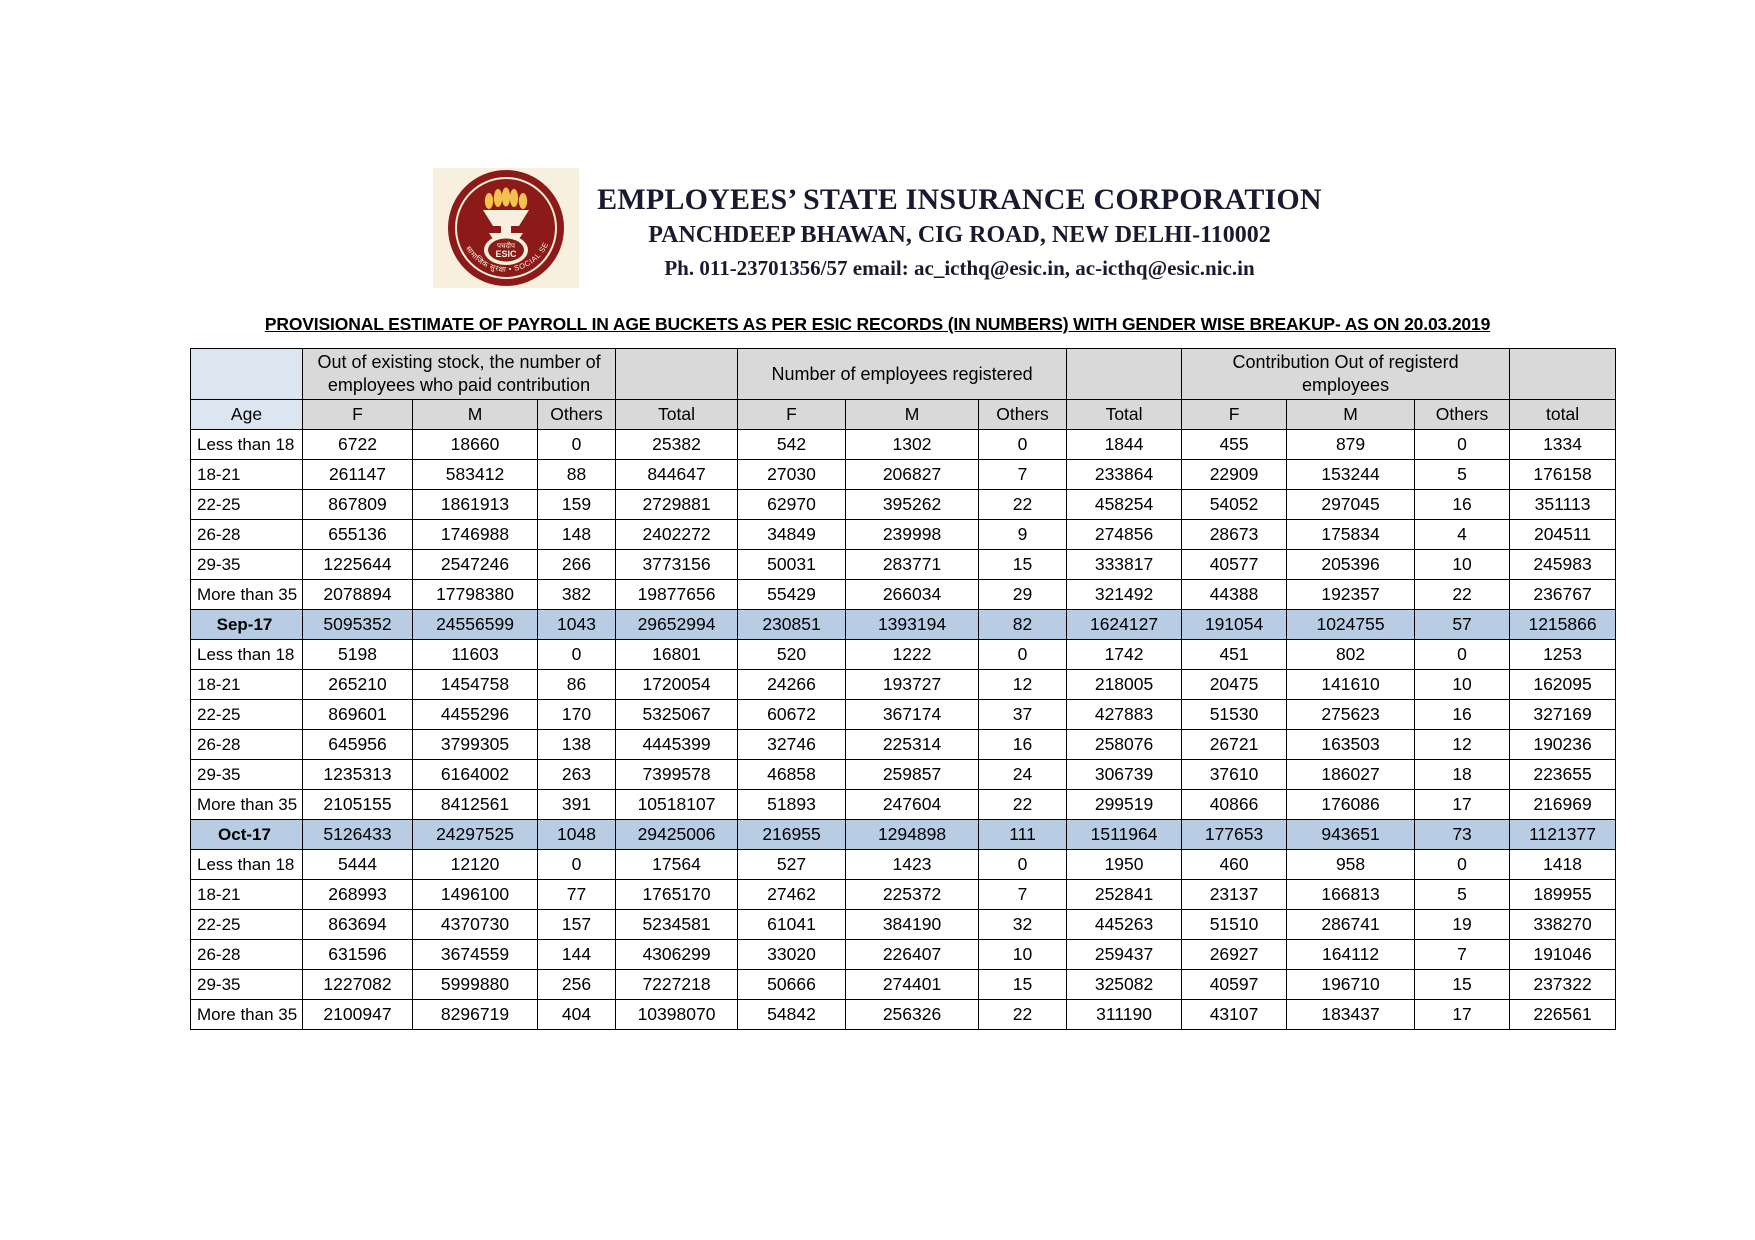 The width and height of the screenshot is (1755, 1240). What do you see at coordinates (1563, 625) in the screenshot?
I see `table-cell: 1215866` at bounding box center [1563, 625].